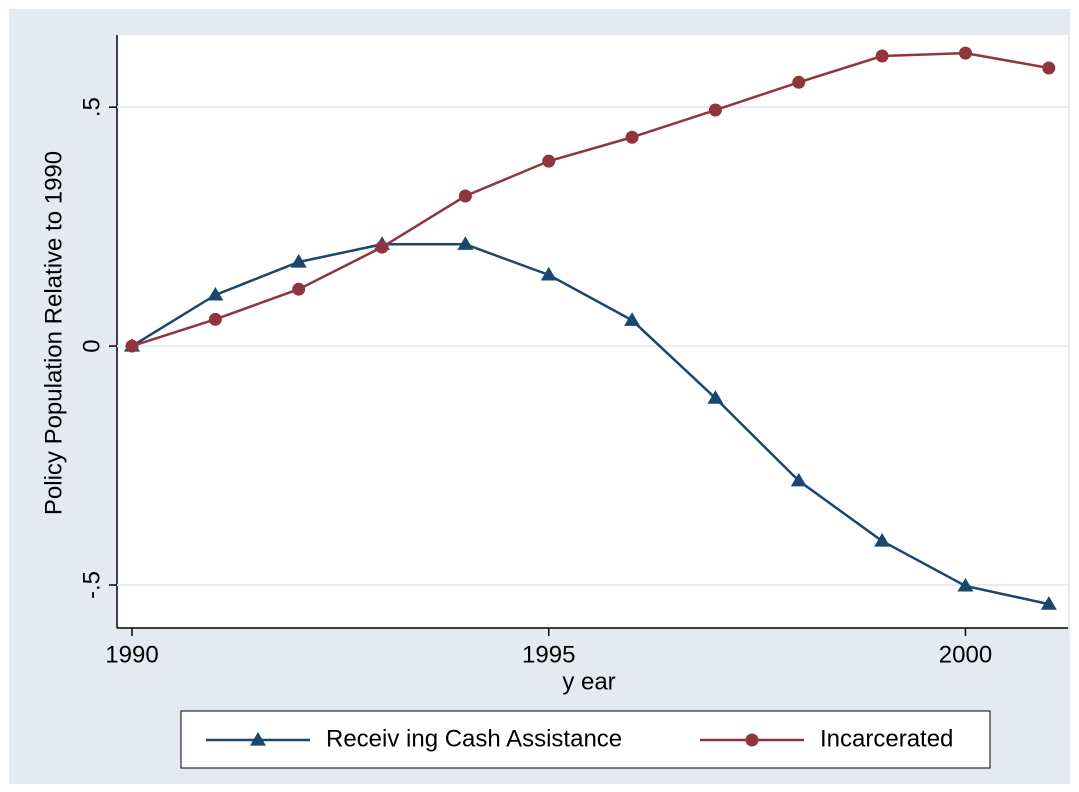  I want to click on legend-label: Receiv ing Cash Assistance, so click(474, 738).